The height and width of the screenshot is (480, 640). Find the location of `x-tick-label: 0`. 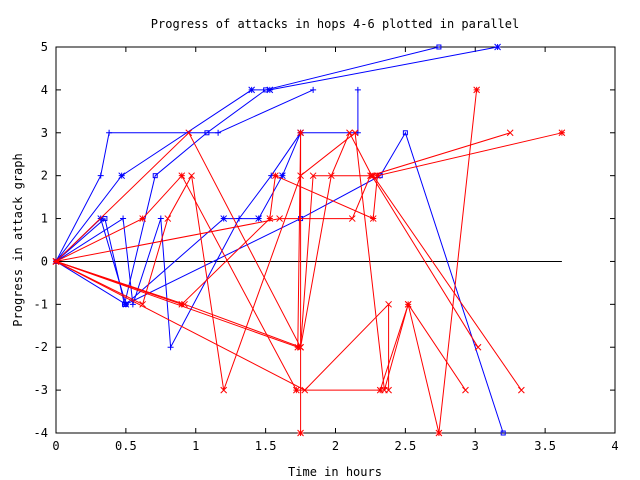

x-tick-label: 0 is located at coordinates (55, 446).